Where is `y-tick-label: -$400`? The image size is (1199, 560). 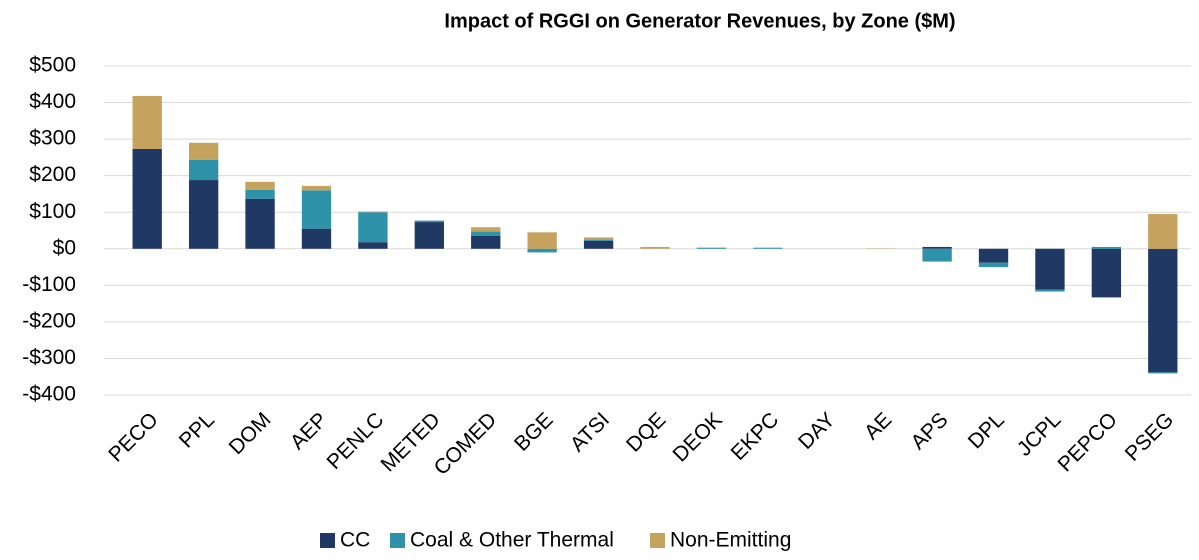 y-tick-label: -$400 is located at coordinates (49, 394).